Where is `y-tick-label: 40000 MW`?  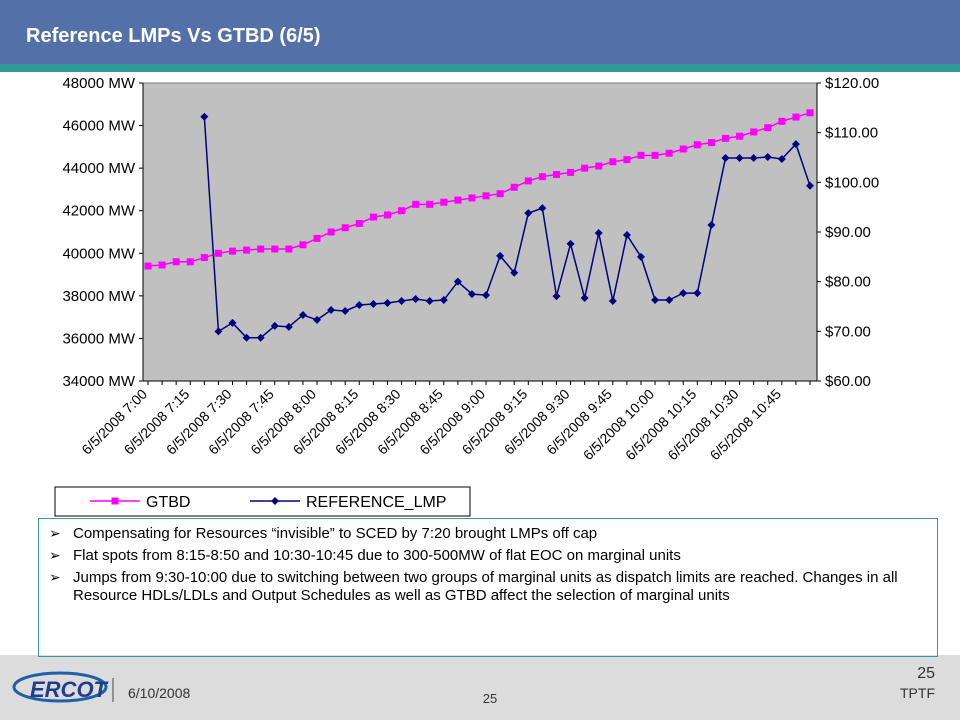 y-tick-label: 40000 MW is located at coordinates (98, 253).